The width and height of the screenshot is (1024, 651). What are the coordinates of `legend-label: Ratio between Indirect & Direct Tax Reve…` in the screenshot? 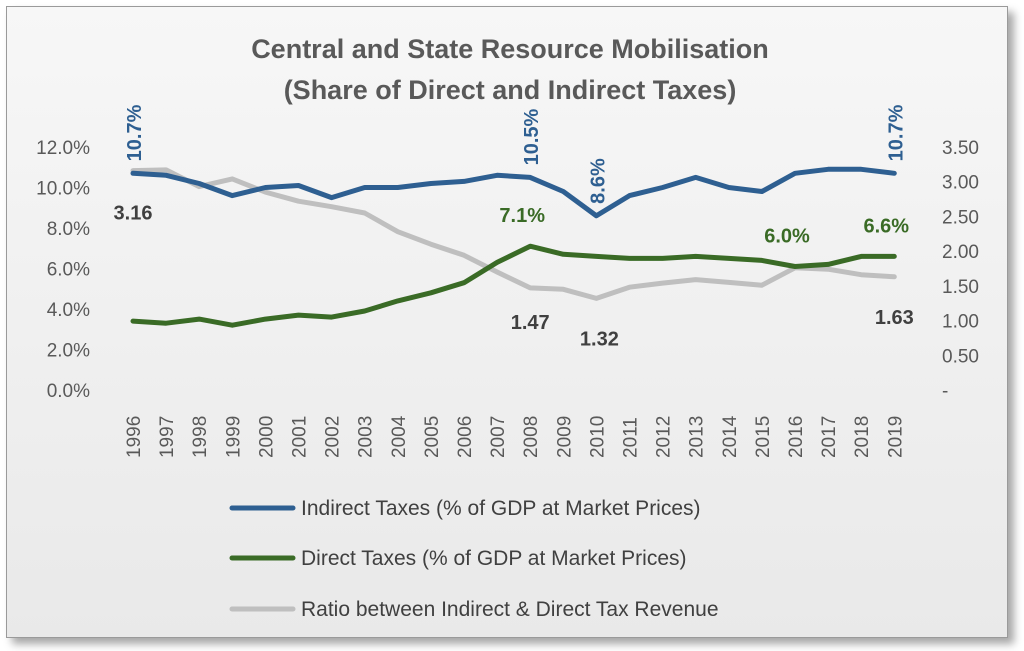 It's located at (510, 609).